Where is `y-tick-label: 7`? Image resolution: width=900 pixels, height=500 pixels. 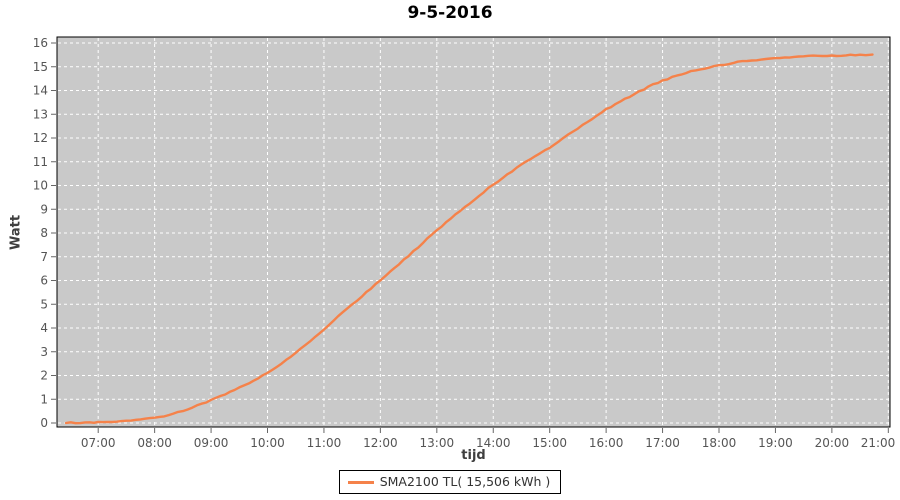 y-tick-label: 7 is located at coordinates (44, 257).